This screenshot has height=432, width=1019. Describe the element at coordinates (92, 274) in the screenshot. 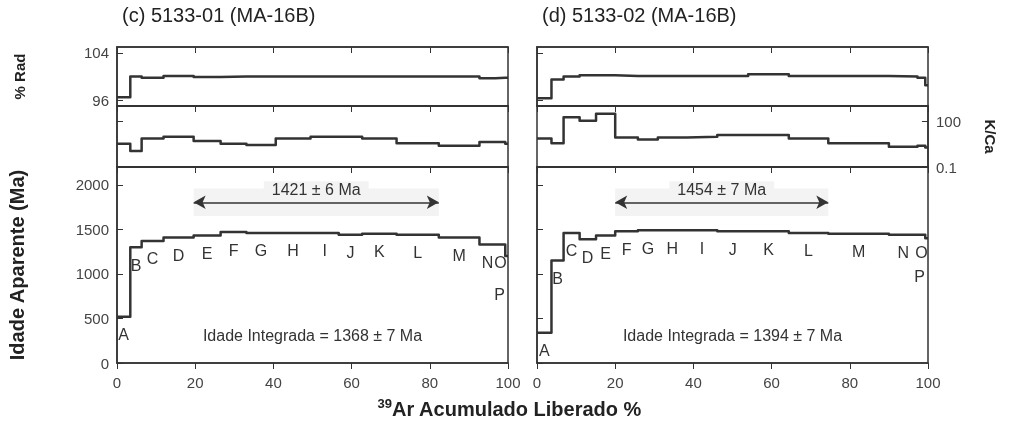

I see `y-tick-label: 1000` at that location.